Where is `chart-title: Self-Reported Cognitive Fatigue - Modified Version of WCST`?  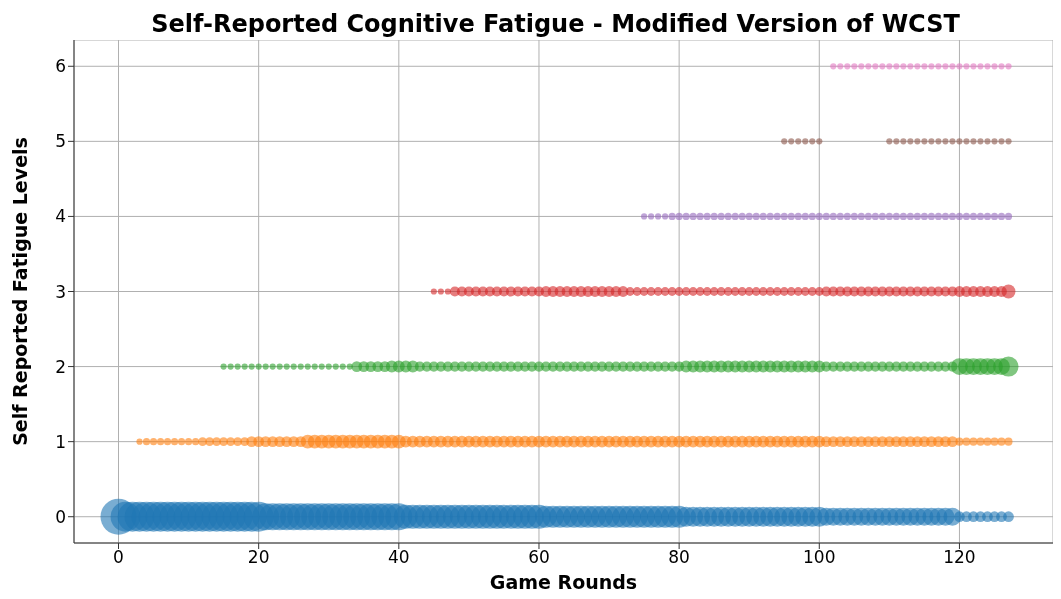
chart-title: Self-Reported Cognitive Fatigue - Modified Version of WCST is located at coordinates (555, 24).